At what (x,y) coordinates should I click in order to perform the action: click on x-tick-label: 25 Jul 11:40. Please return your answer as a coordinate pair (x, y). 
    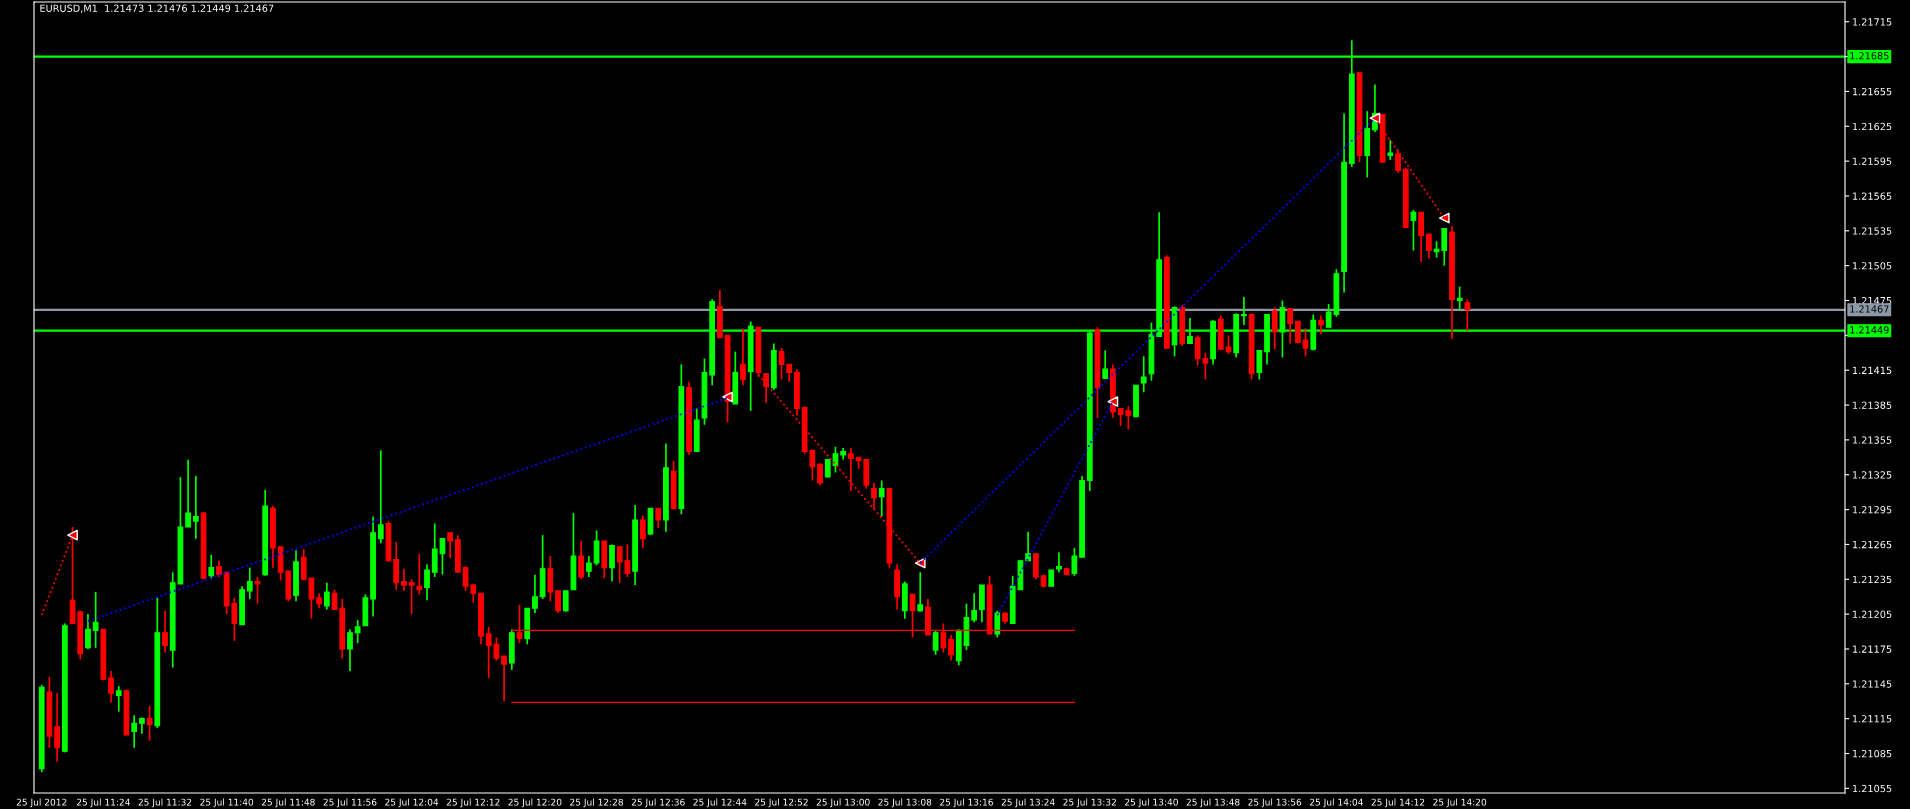
    Looking at the image, I should click on (227, 803).